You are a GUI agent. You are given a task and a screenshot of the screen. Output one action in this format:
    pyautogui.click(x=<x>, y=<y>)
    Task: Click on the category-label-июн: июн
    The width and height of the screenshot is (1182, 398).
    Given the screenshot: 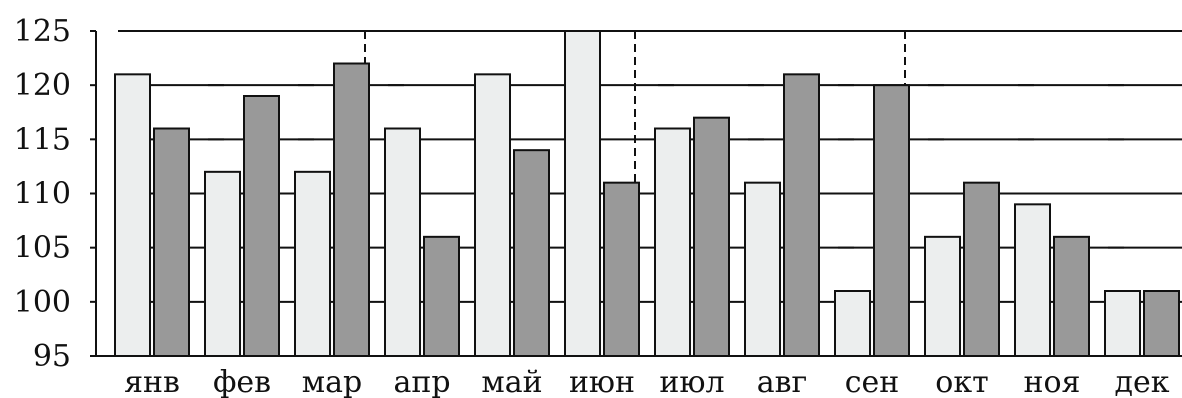 What is the action you would take?
    pyautogui.click(x=602, y=381)
    